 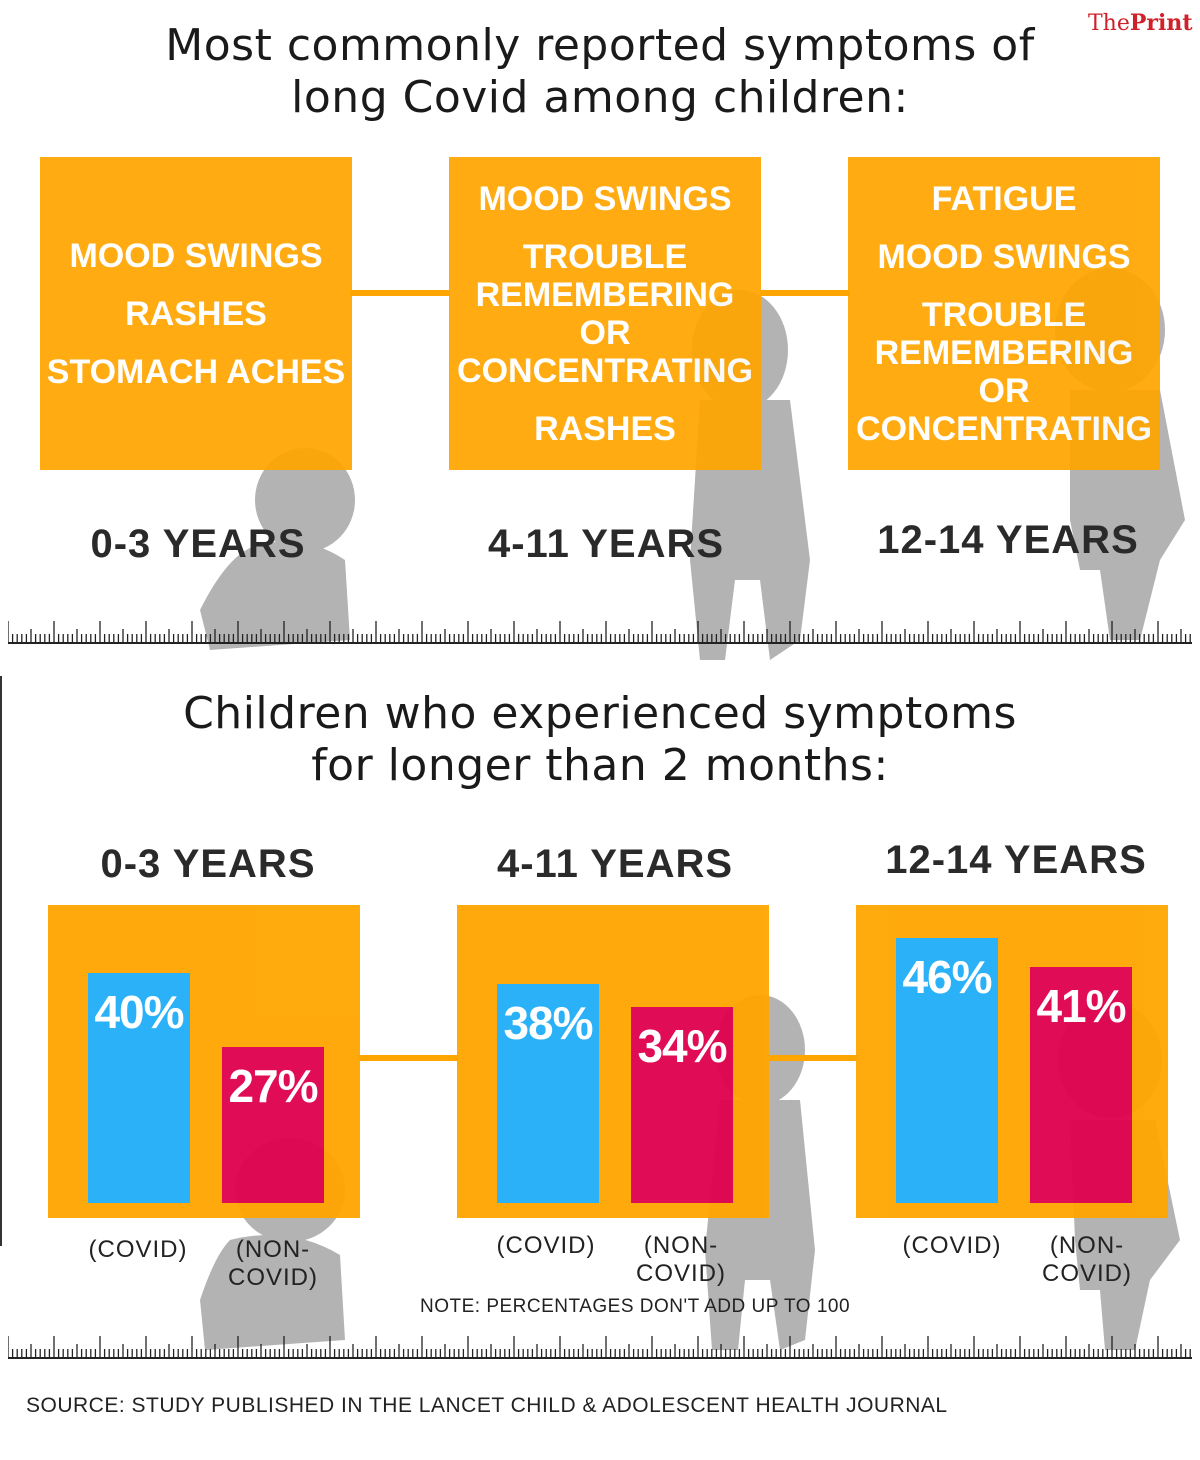 I want to click on chart-panel-12-14: 46% 41%, so click(x=1012, y=1061).